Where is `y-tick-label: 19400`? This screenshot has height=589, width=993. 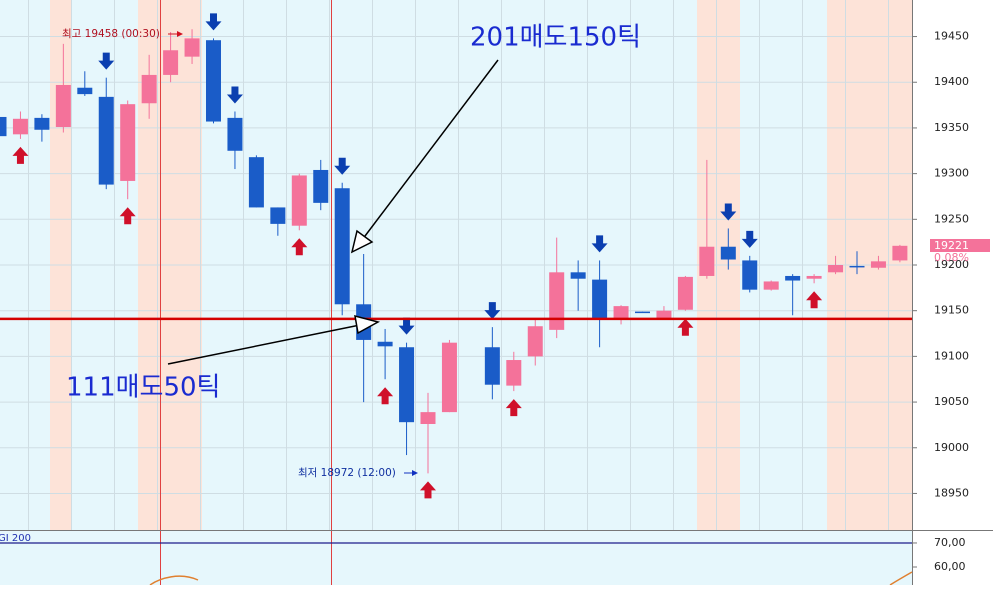
y-tick-label: 19400 is located at coordinates (951, 81).